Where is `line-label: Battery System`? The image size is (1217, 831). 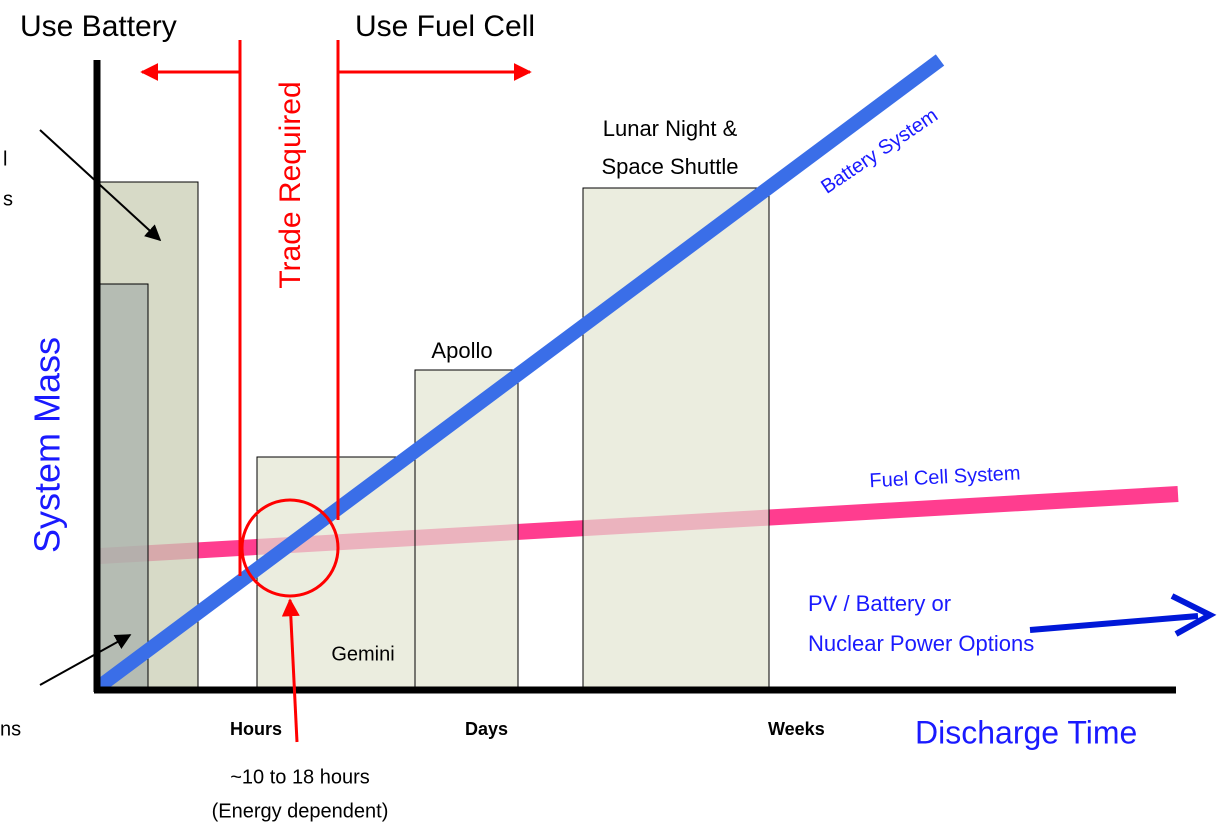
line-label: Battery System is located at coordinates (879, 151).